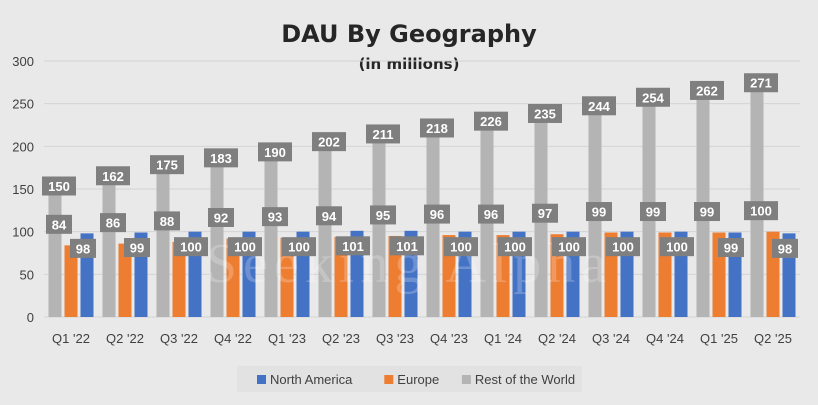  Describe the element at coordinates (287, 338) in the screenshot. I see `x-tick-label: Q1 '23` at that location.